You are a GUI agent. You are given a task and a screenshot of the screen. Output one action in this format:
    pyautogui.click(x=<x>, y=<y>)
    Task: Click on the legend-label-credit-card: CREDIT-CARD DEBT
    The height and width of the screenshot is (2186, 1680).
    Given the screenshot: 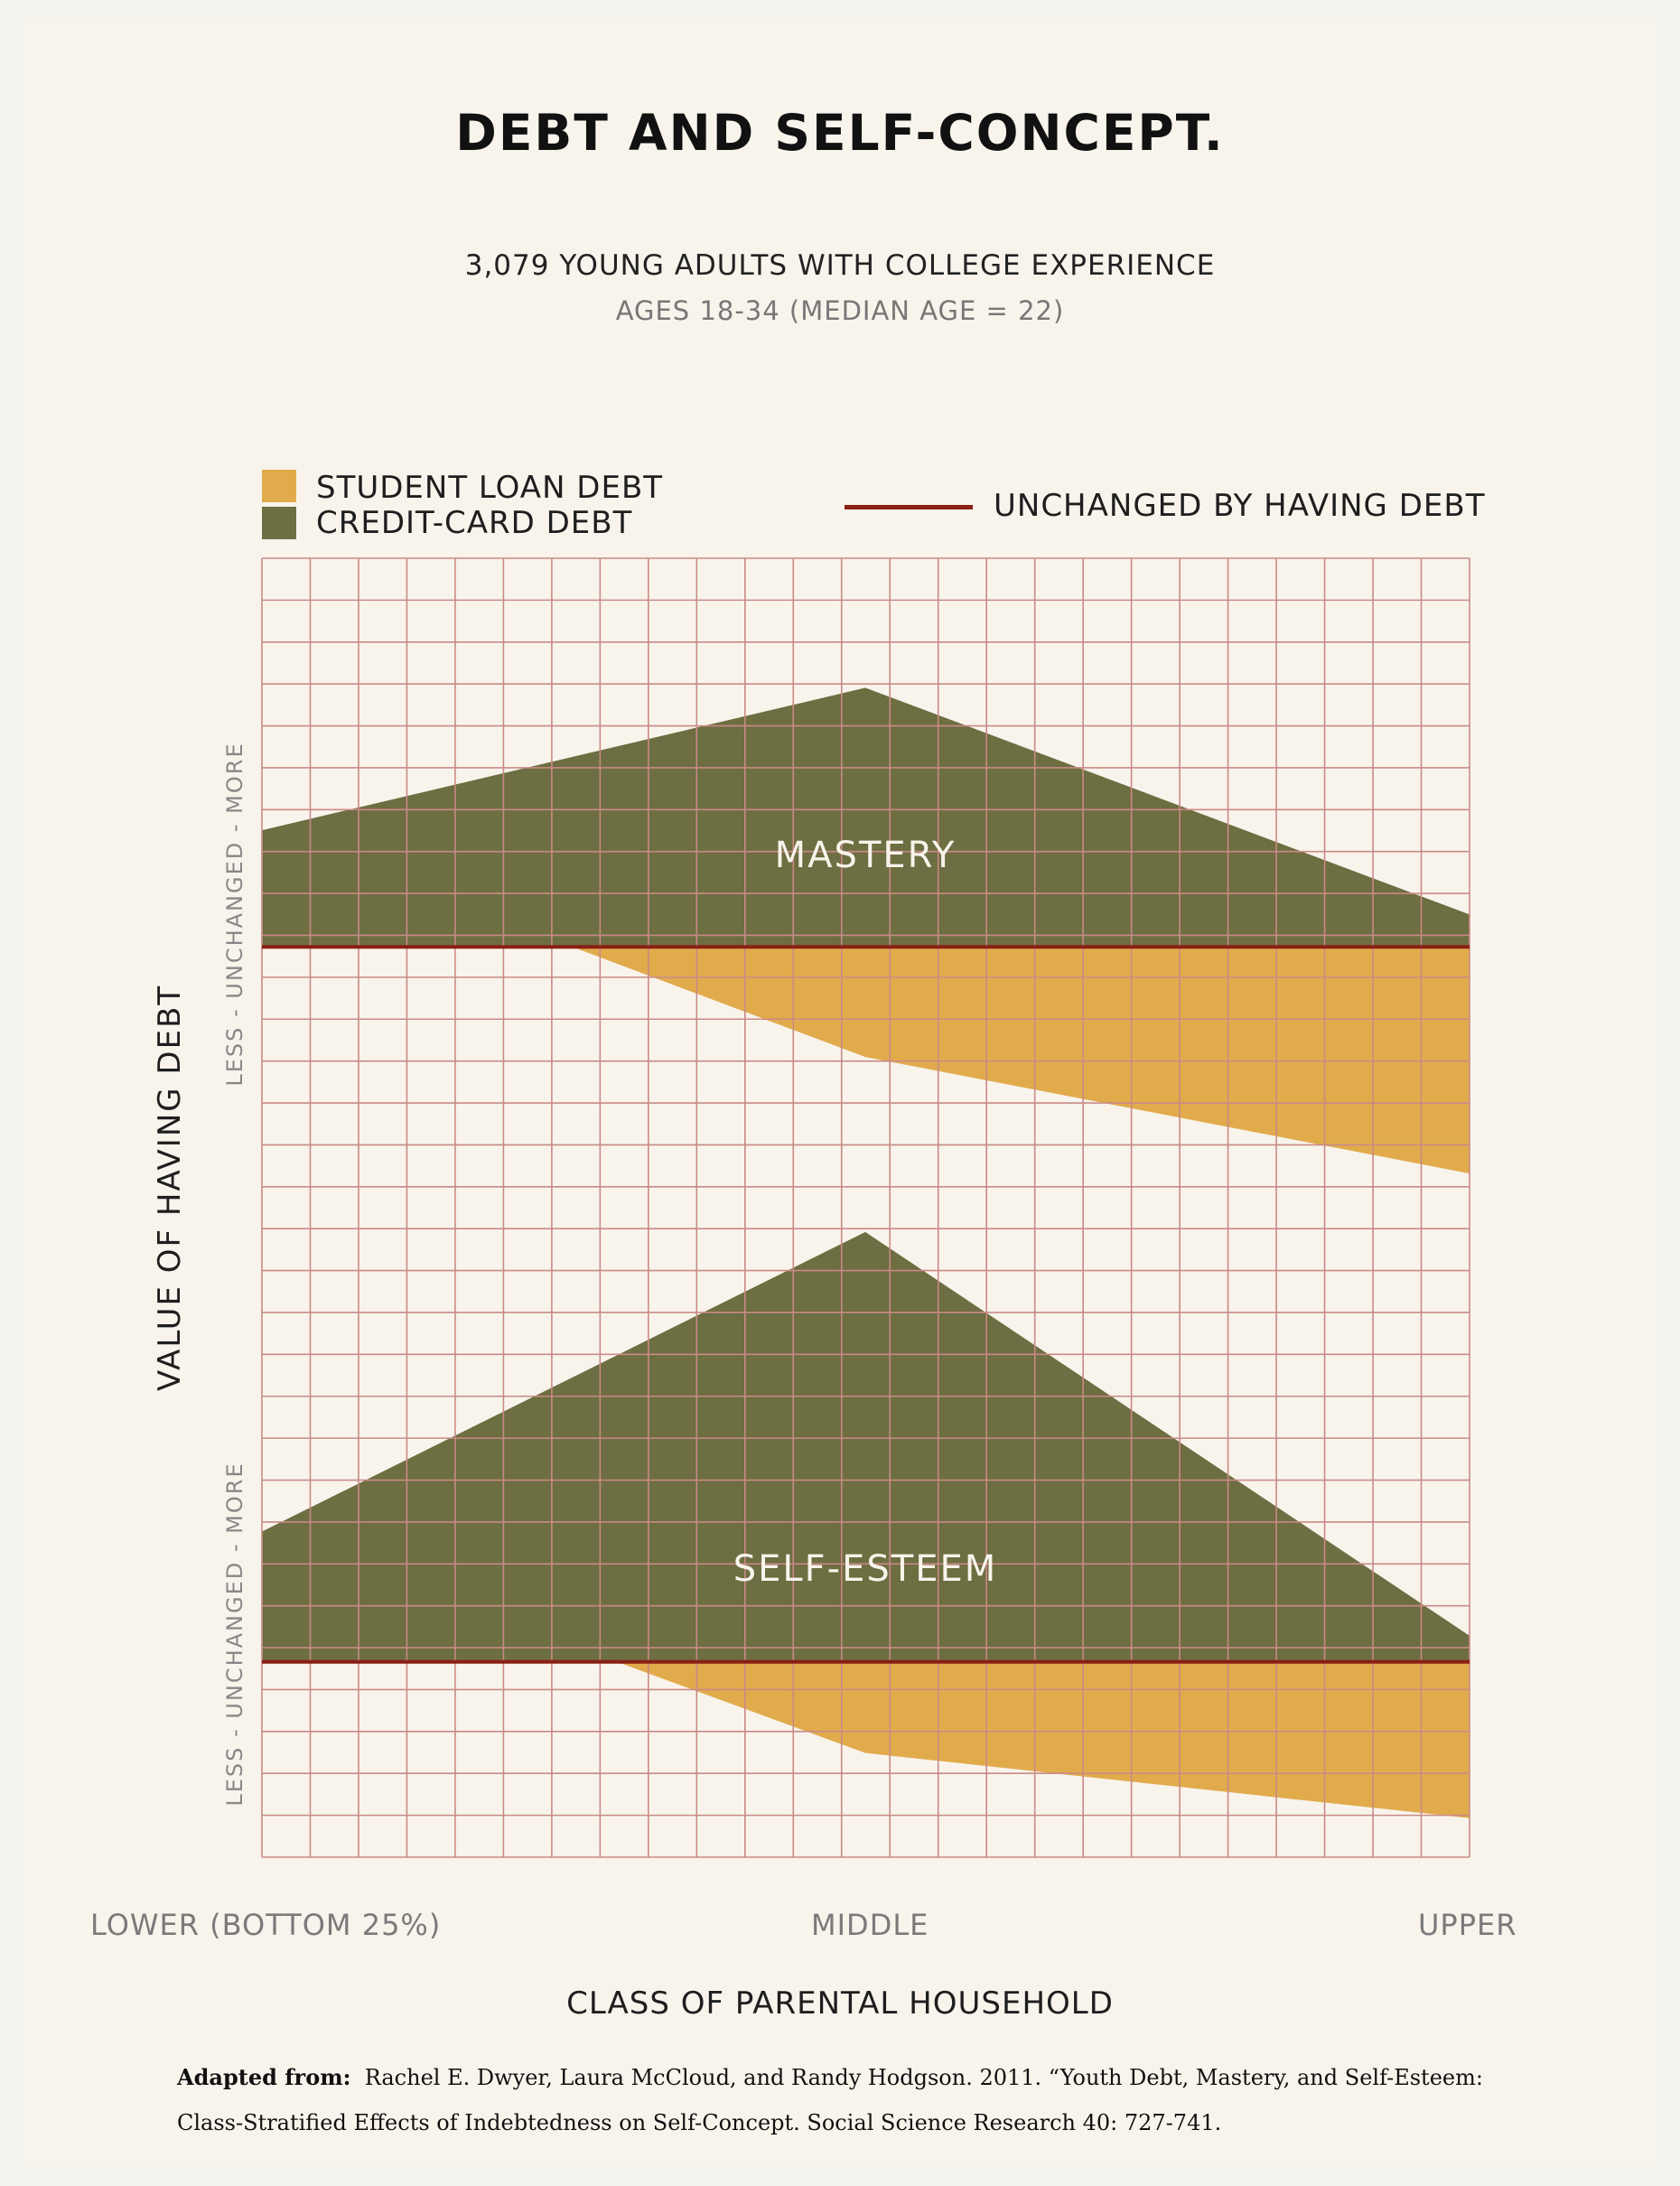 What is the action you would take?
    pyautogui.click(x=475, y=523)
    